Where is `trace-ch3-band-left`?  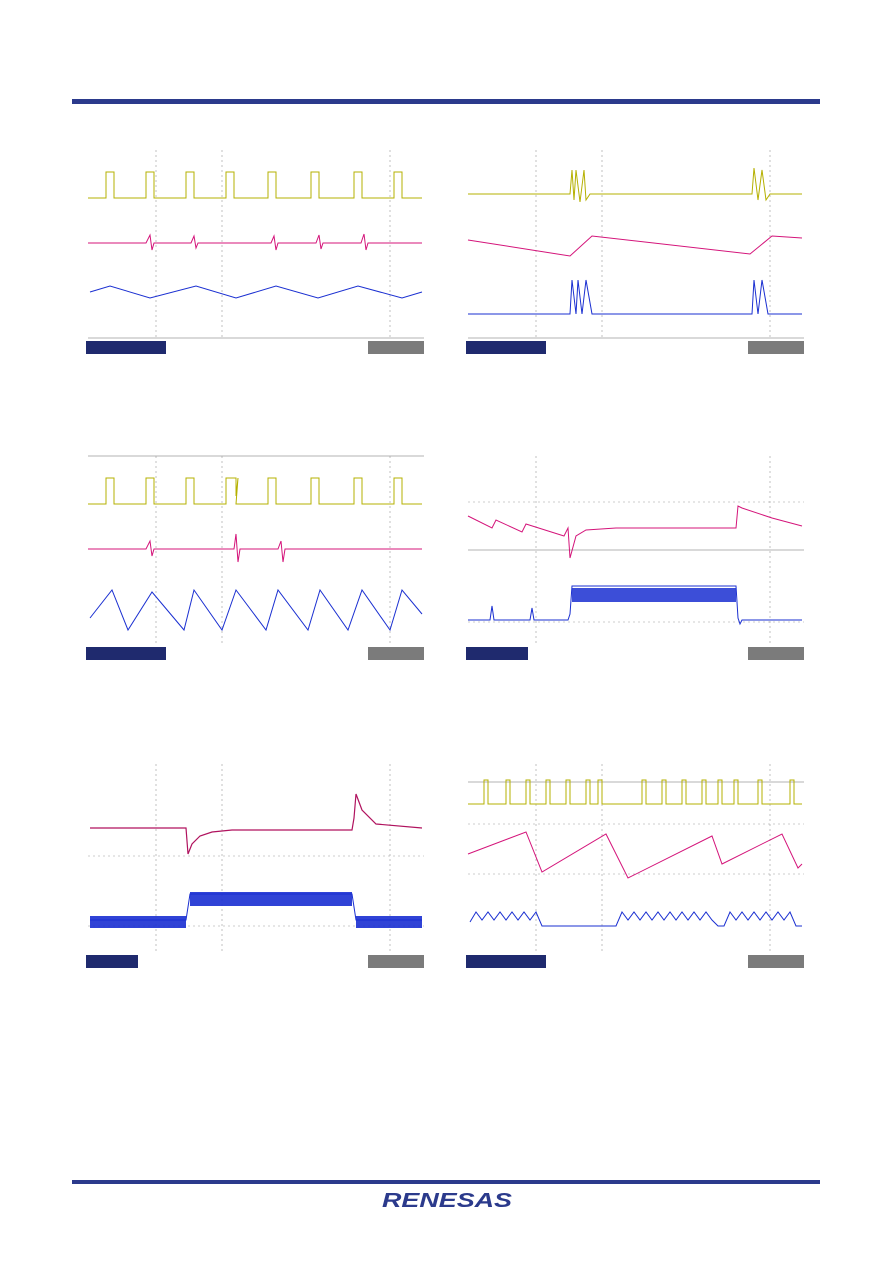
trace-ch3-band-left is located at coordinates (138, 922).